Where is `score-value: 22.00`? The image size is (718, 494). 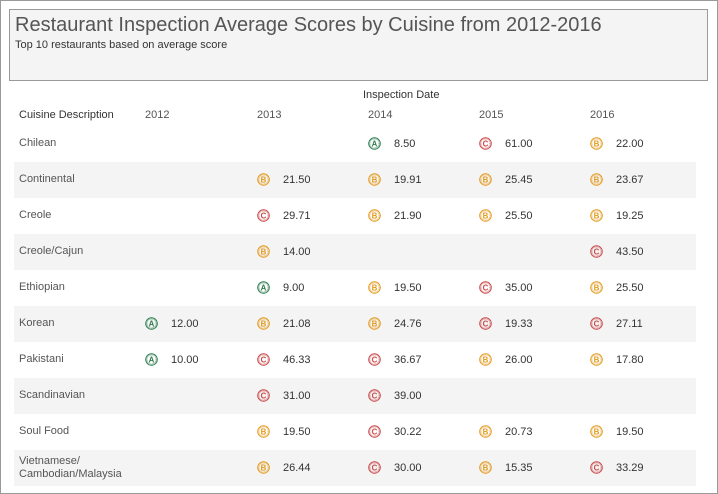 score-value: 22.00 is located at coordinates (630, 144).